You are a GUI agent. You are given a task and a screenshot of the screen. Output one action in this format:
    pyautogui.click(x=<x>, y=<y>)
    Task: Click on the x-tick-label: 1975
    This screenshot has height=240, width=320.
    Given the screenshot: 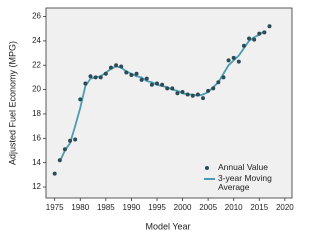 What is the action you would take?
    pyautogui.click(x=55, y=207)
    